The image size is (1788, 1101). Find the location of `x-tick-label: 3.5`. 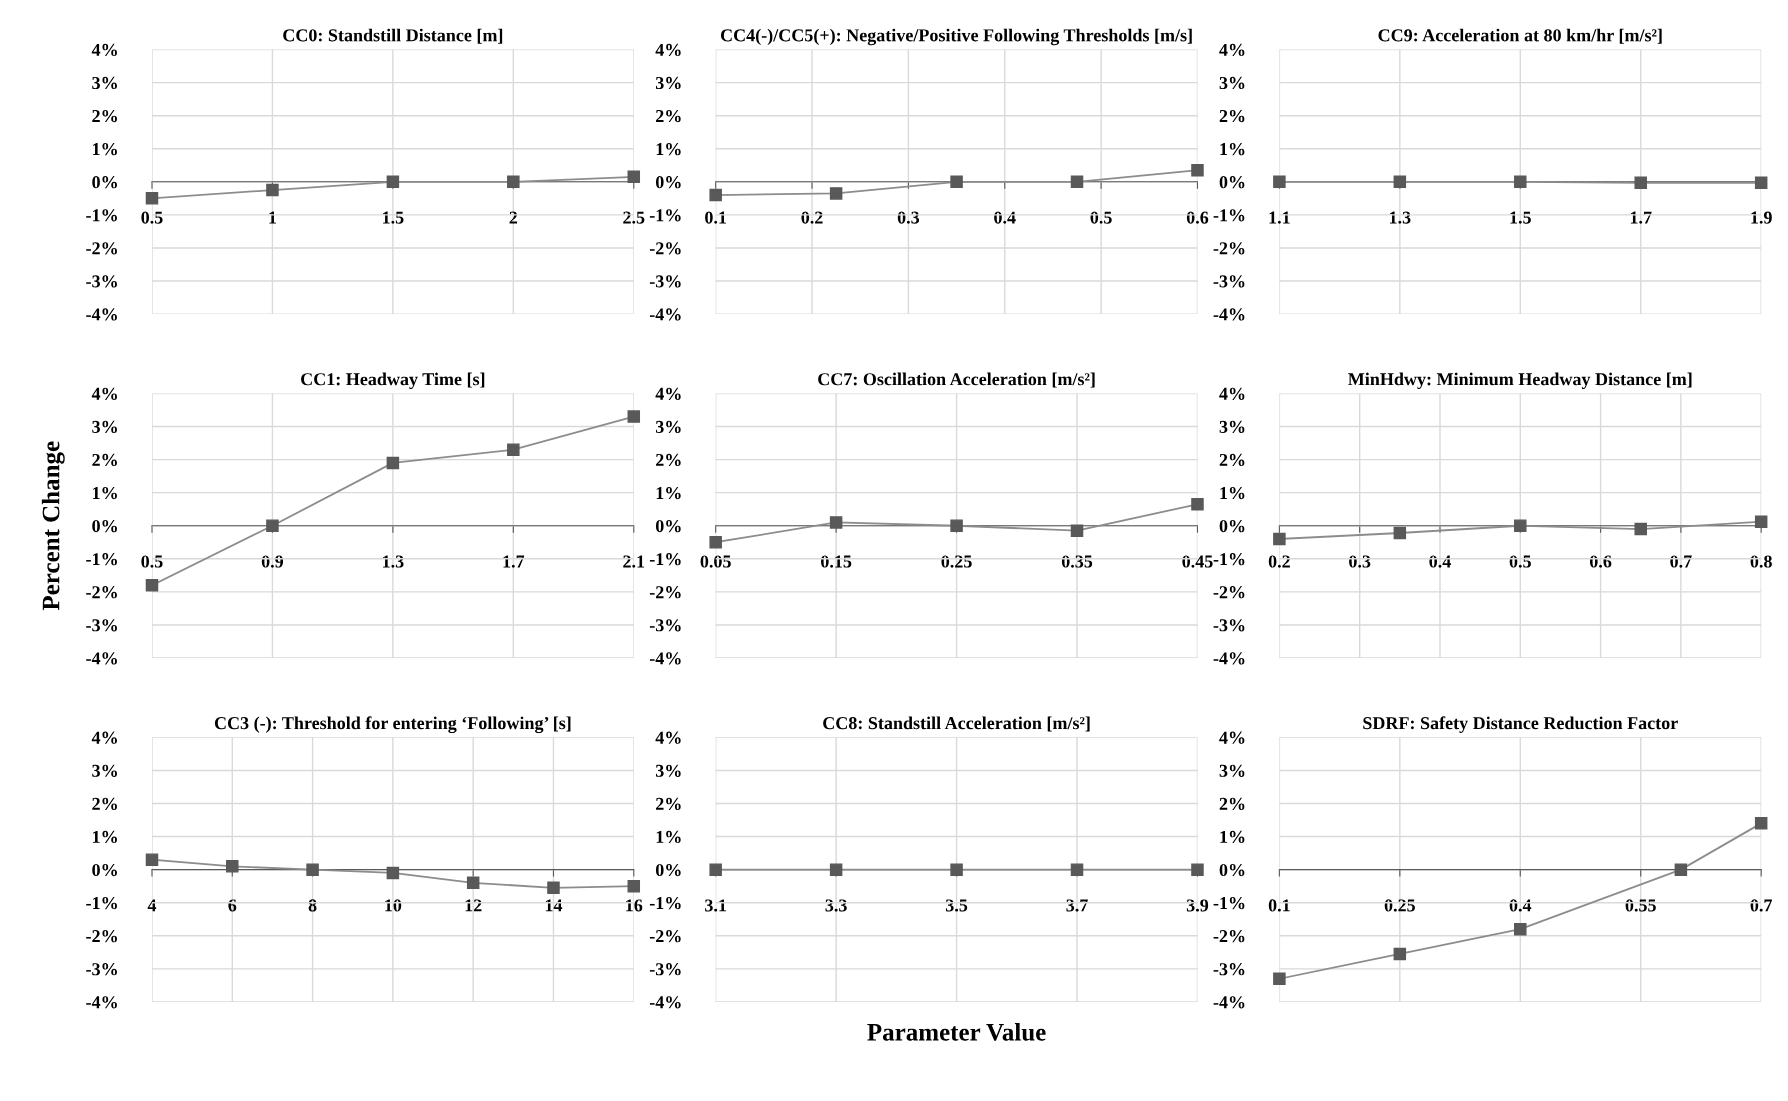

x-tick-label: 3.5 is located at coordinates (956, 905).